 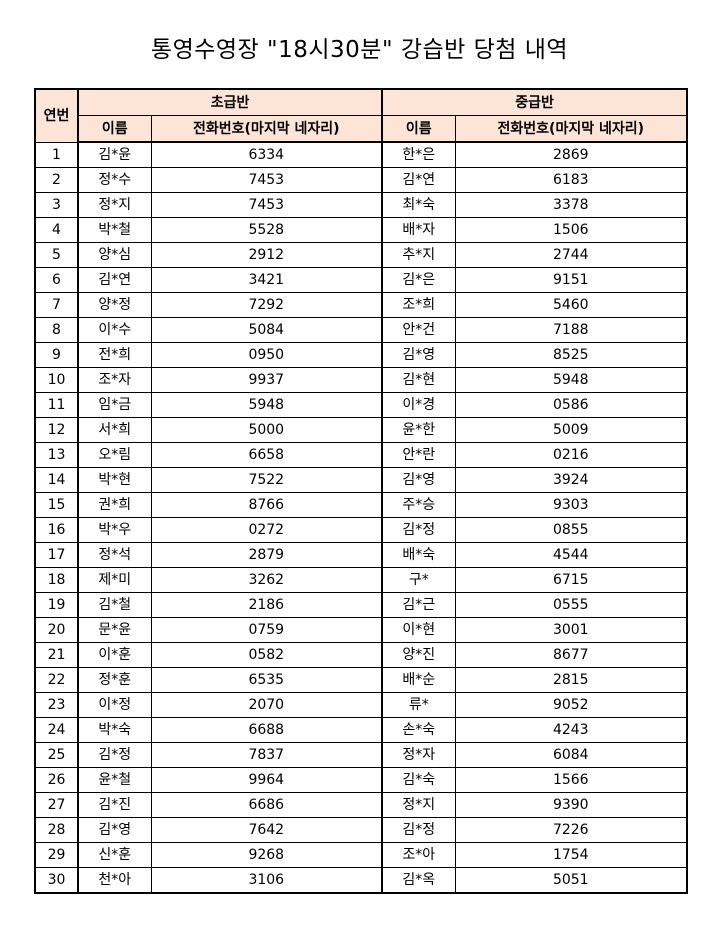 I want to click on beginner-phone: 5084, so click(x=267, y=330).